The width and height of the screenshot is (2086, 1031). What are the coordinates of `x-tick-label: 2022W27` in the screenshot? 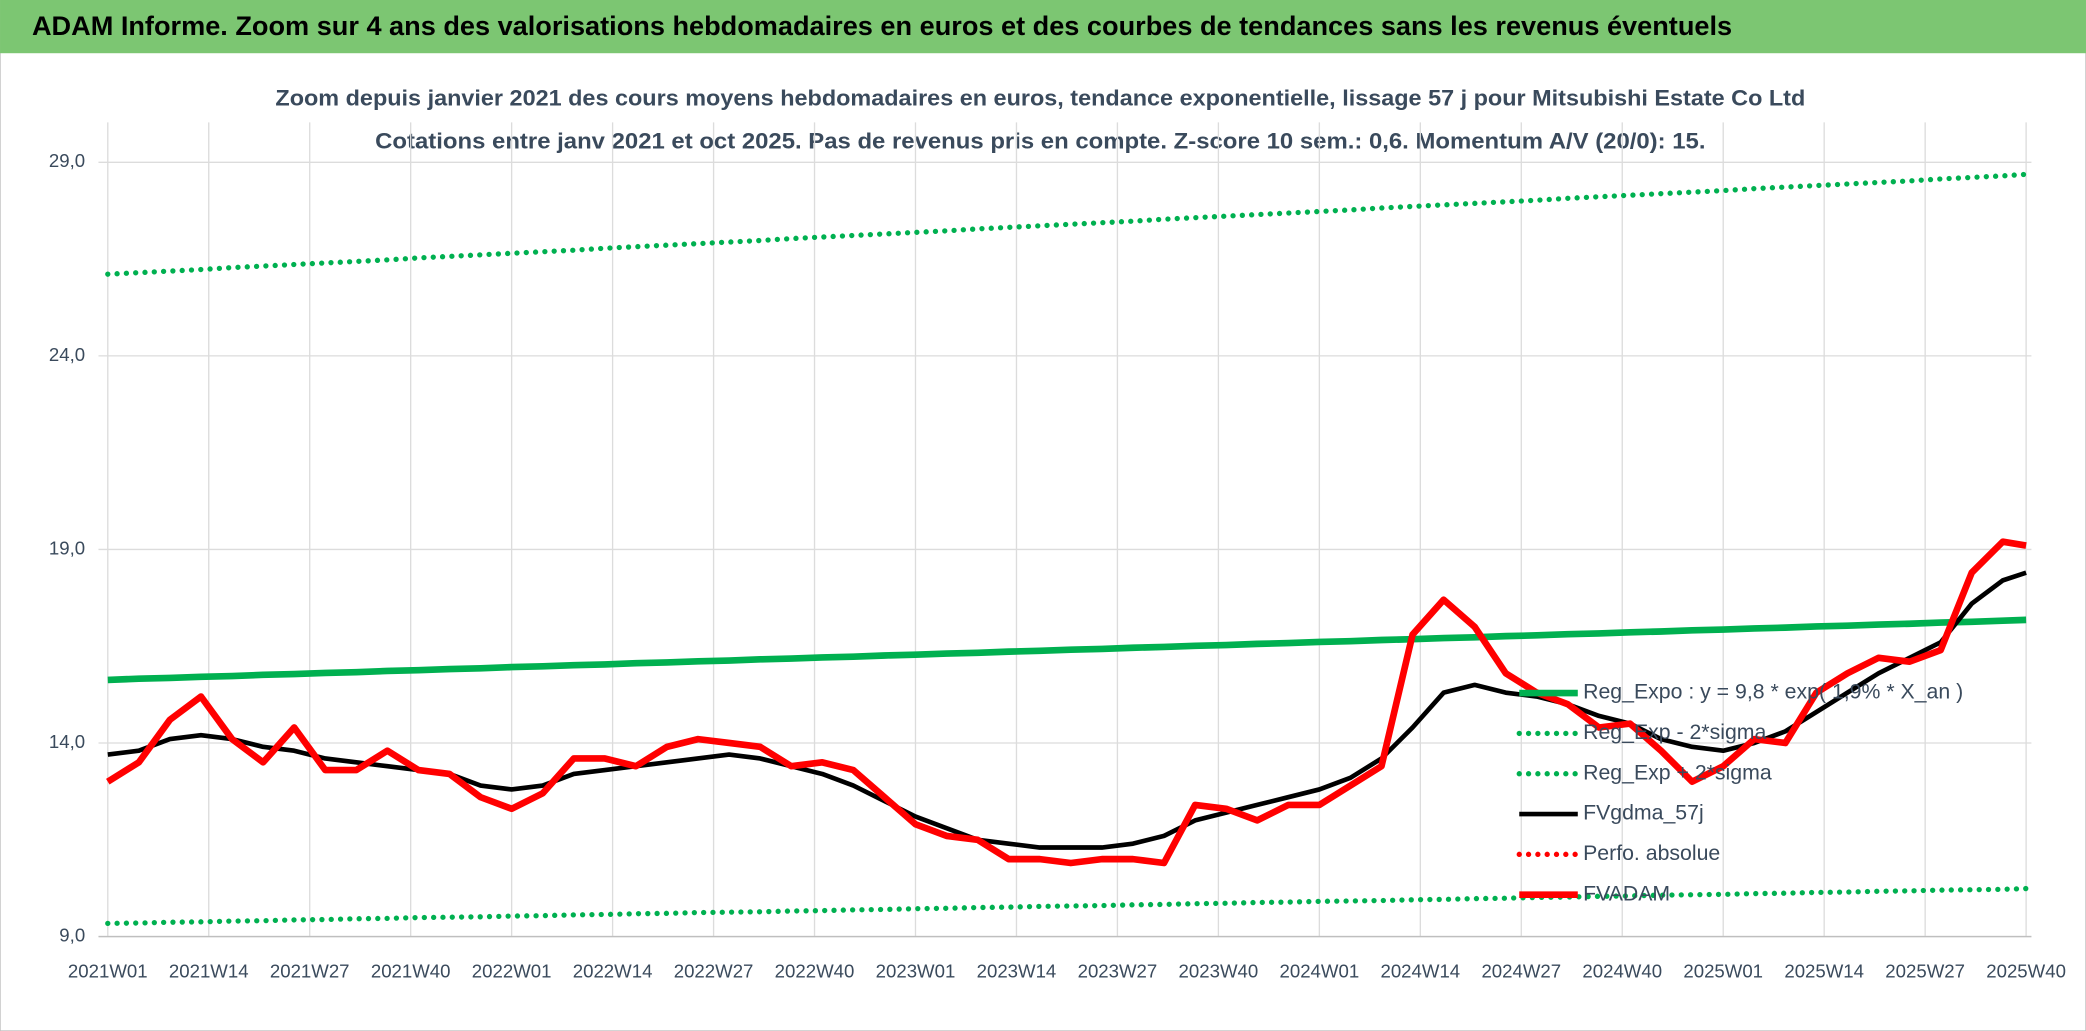 It's located at (714, 970).